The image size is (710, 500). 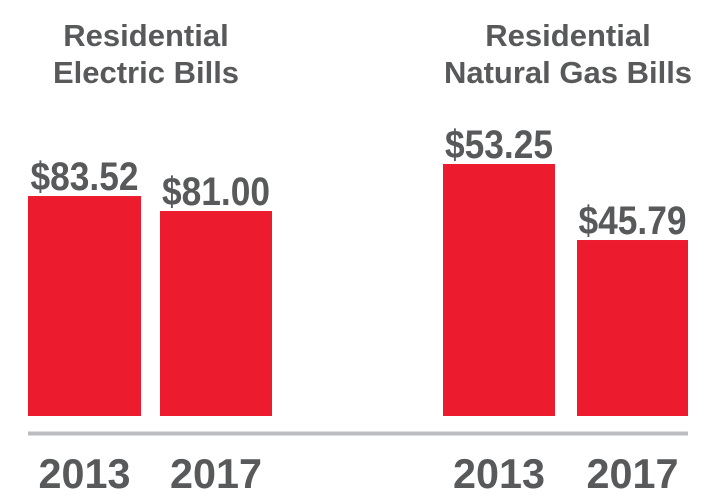 I want to click on value-label: $45.79, so click(x=633, y=221).